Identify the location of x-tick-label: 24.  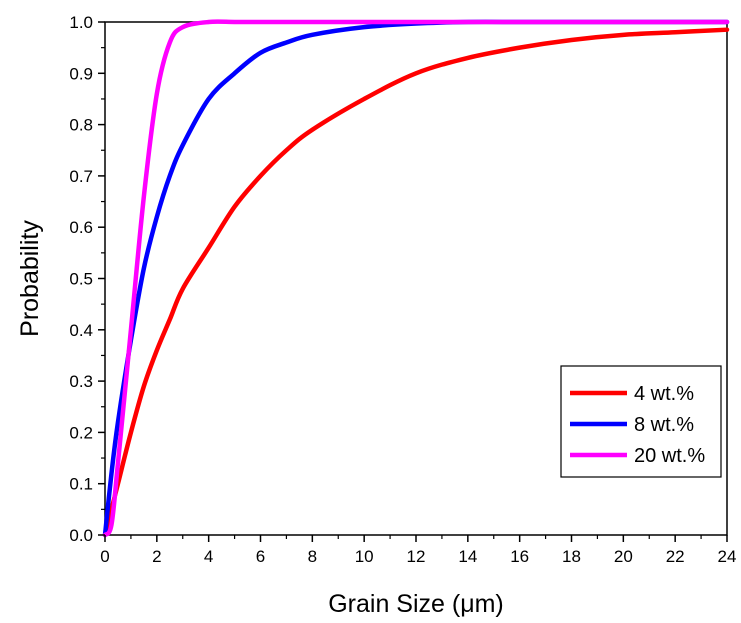
(727, 556).